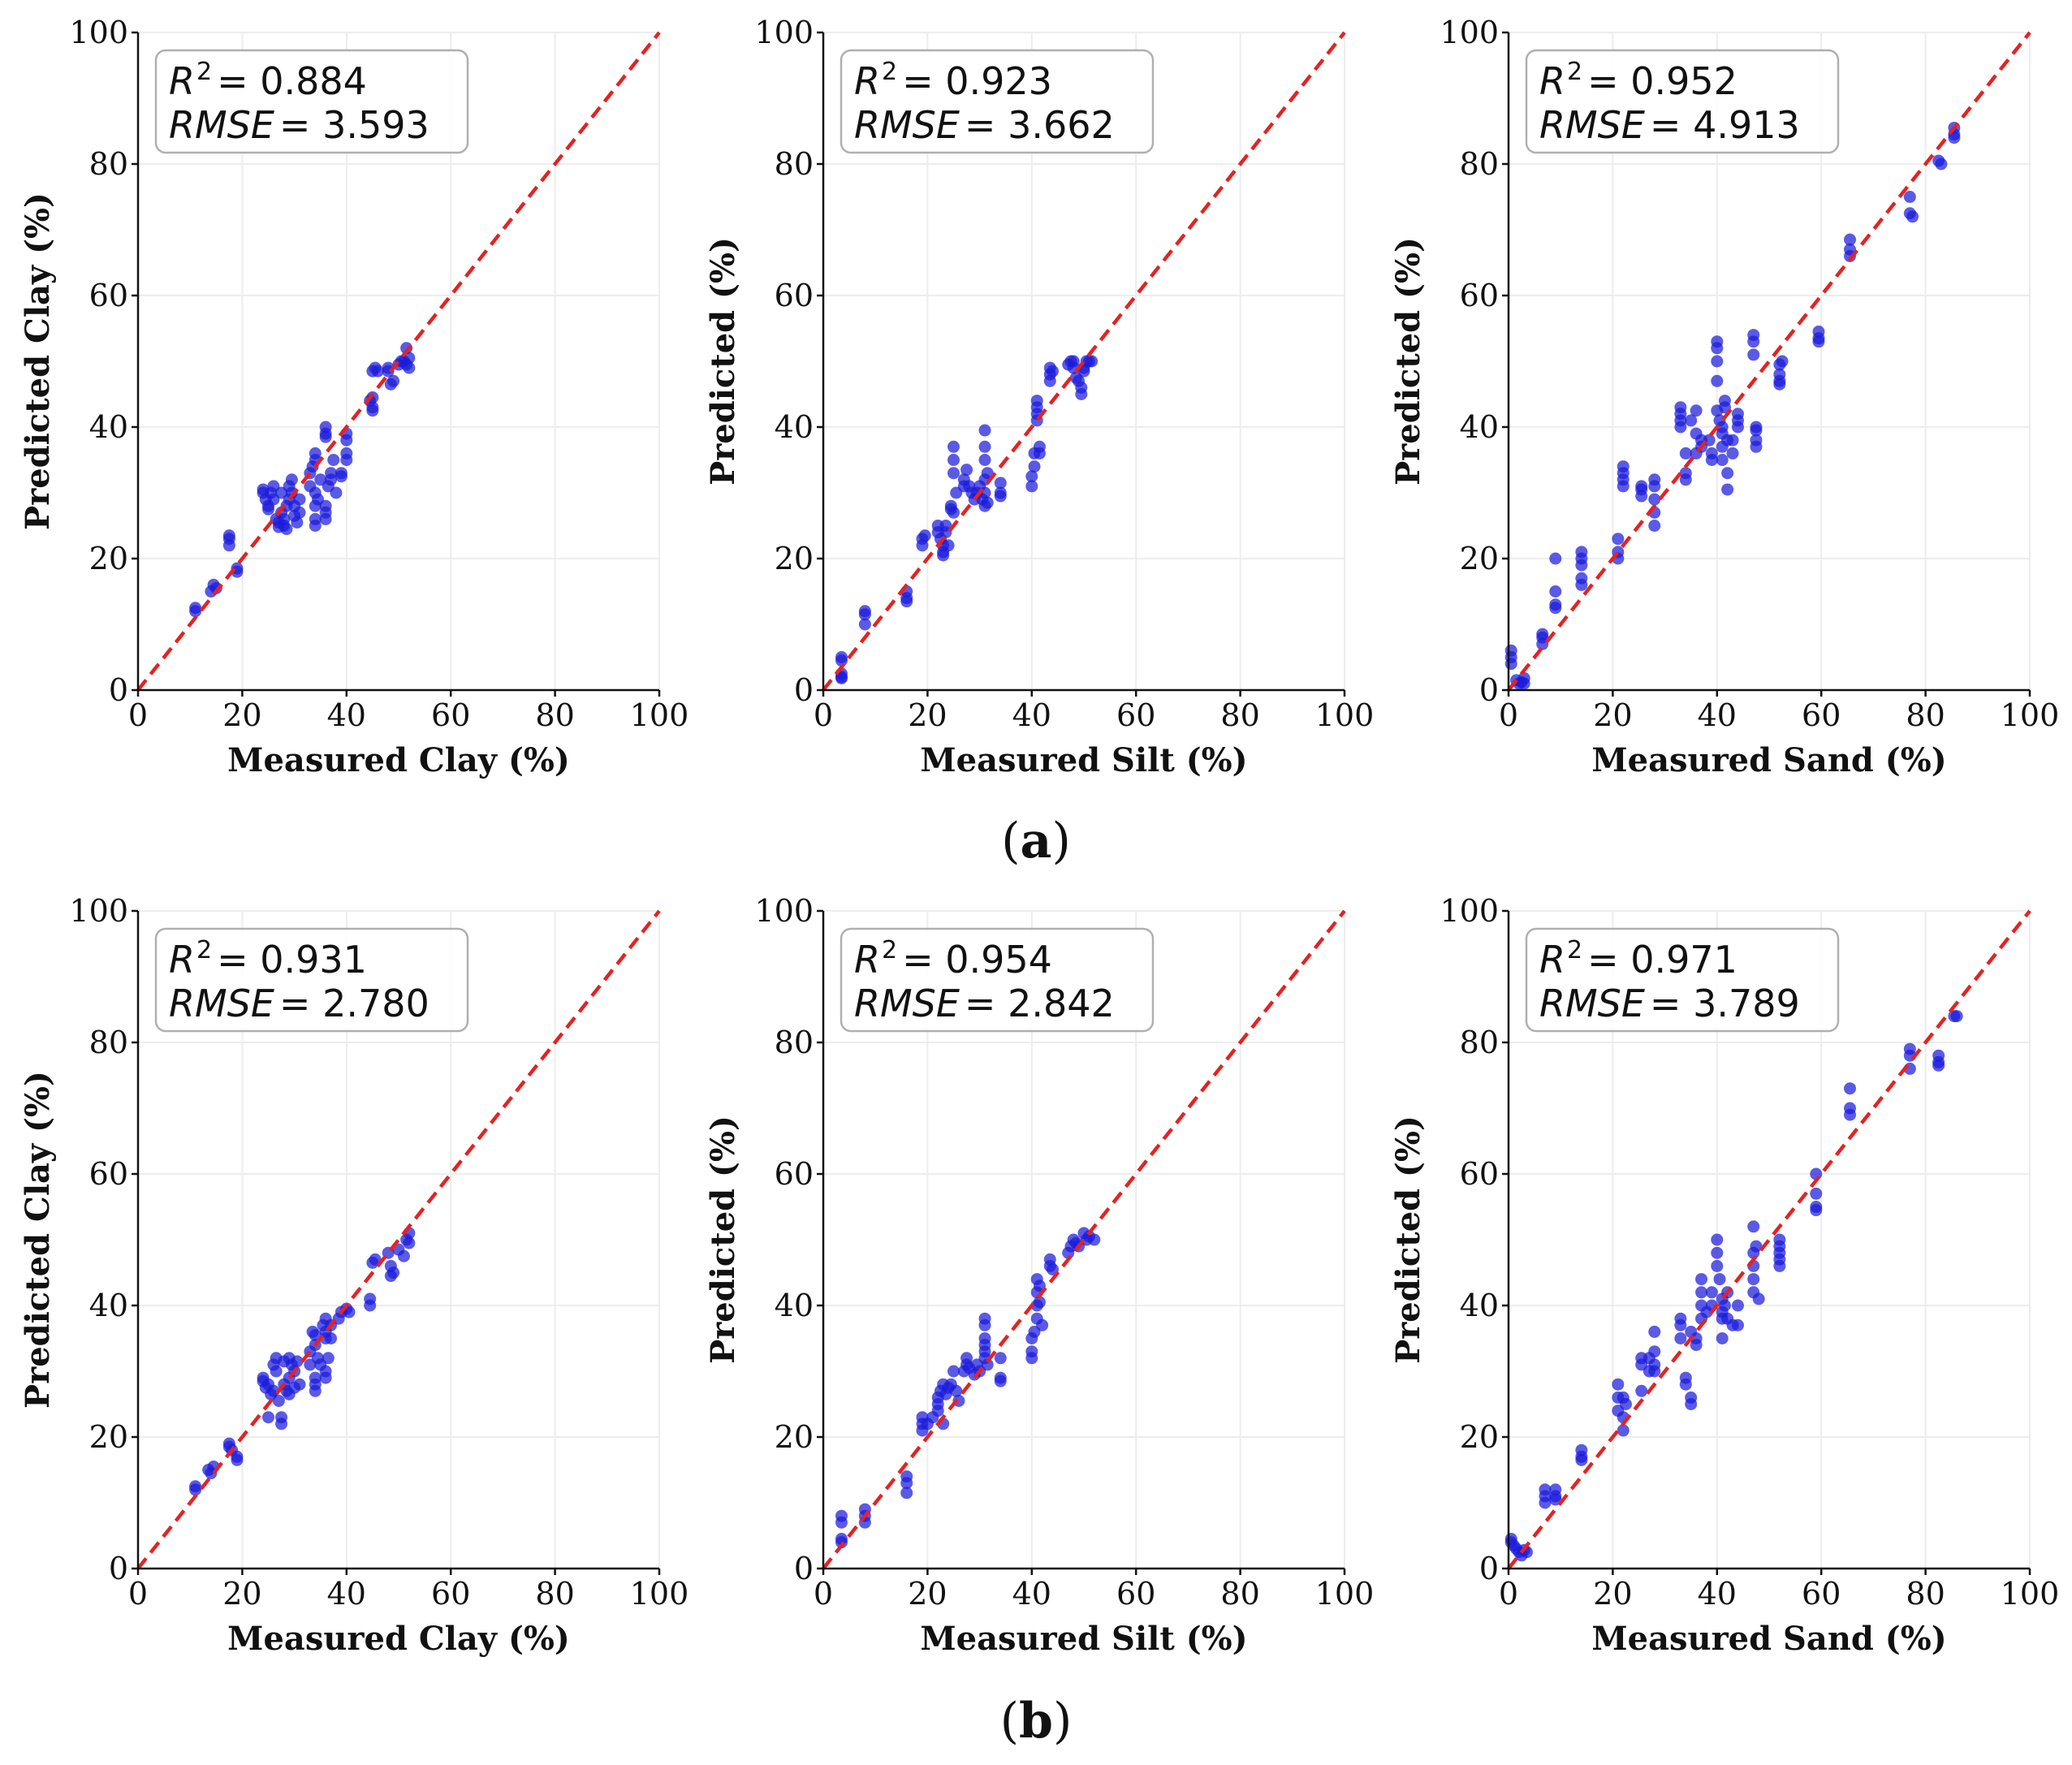 This screenshot has width=2072, height=1765. I want to click on chart-1-x-tick-label: 20, so click(241, 715).